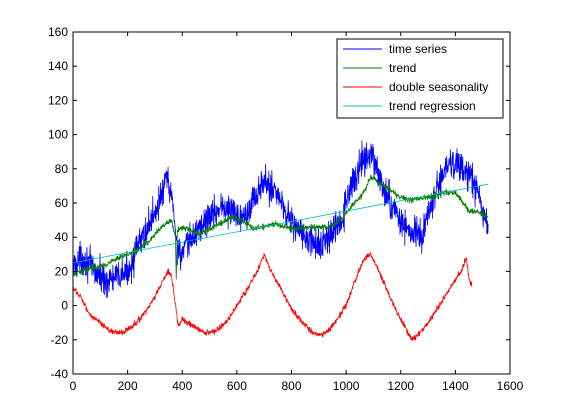  Describe the element at coordinates (510, 386) in the screenshot. I see `x-tick-label: 1600` at that location.